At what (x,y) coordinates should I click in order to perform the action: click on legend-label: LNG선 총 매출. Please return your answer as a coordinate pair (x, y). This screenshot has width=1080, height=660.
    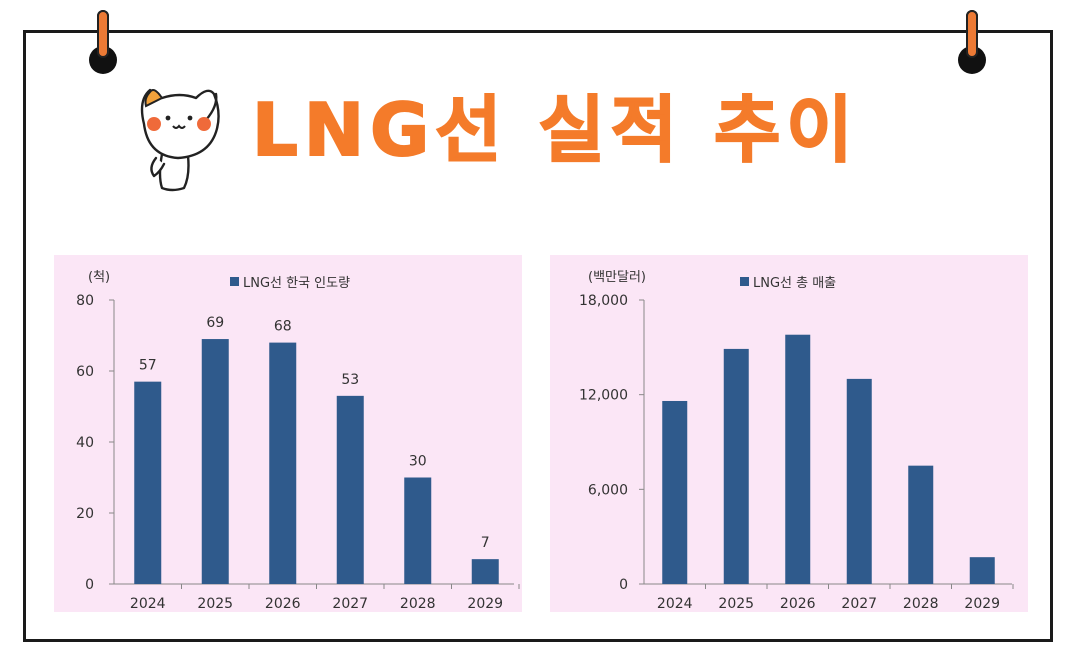
    Looking at the image, I should click on (794, 283).